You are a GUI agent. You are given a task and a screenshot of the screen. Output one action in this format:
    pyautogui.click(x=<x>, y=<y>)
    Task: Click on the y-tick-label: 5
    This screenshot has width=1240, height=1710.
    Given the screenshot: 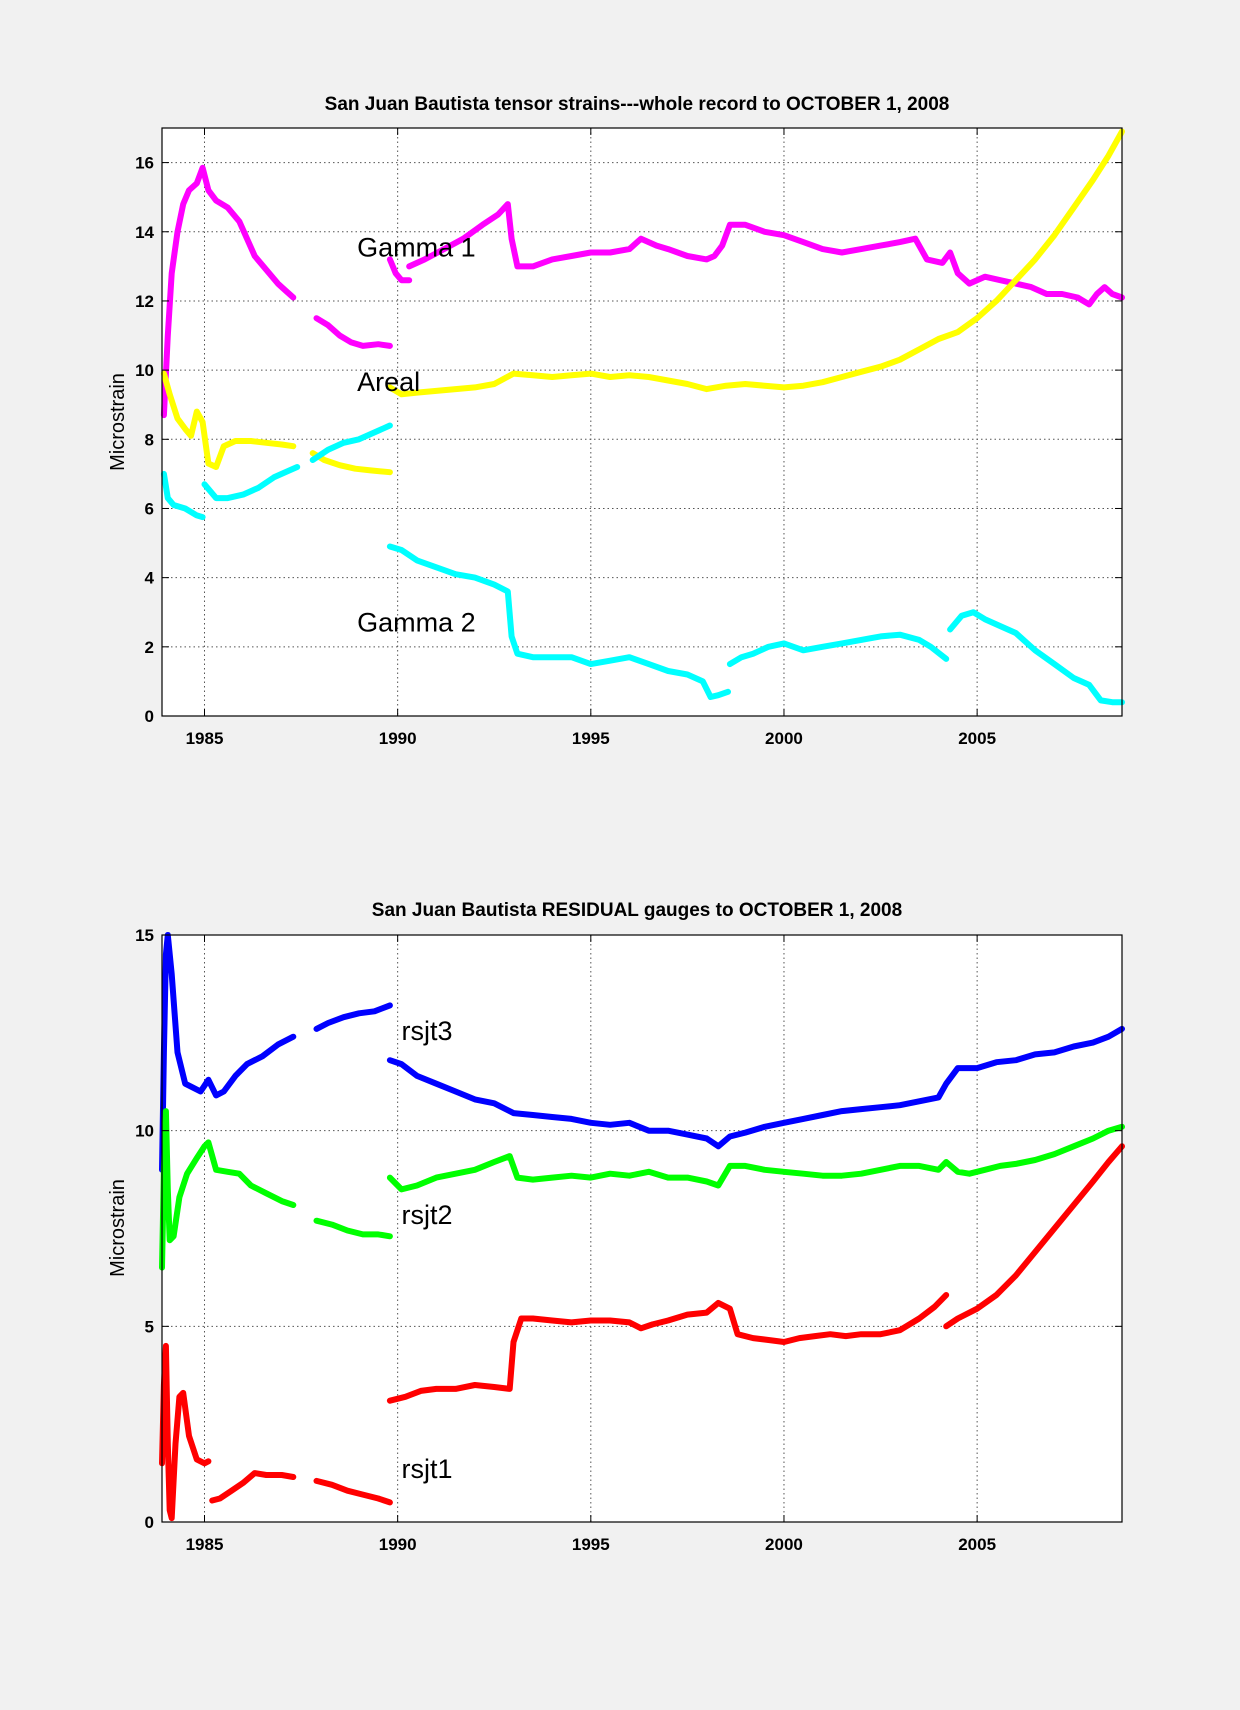 What is the action you would take?
    pyautogui.click(x=149, y=1326)
    